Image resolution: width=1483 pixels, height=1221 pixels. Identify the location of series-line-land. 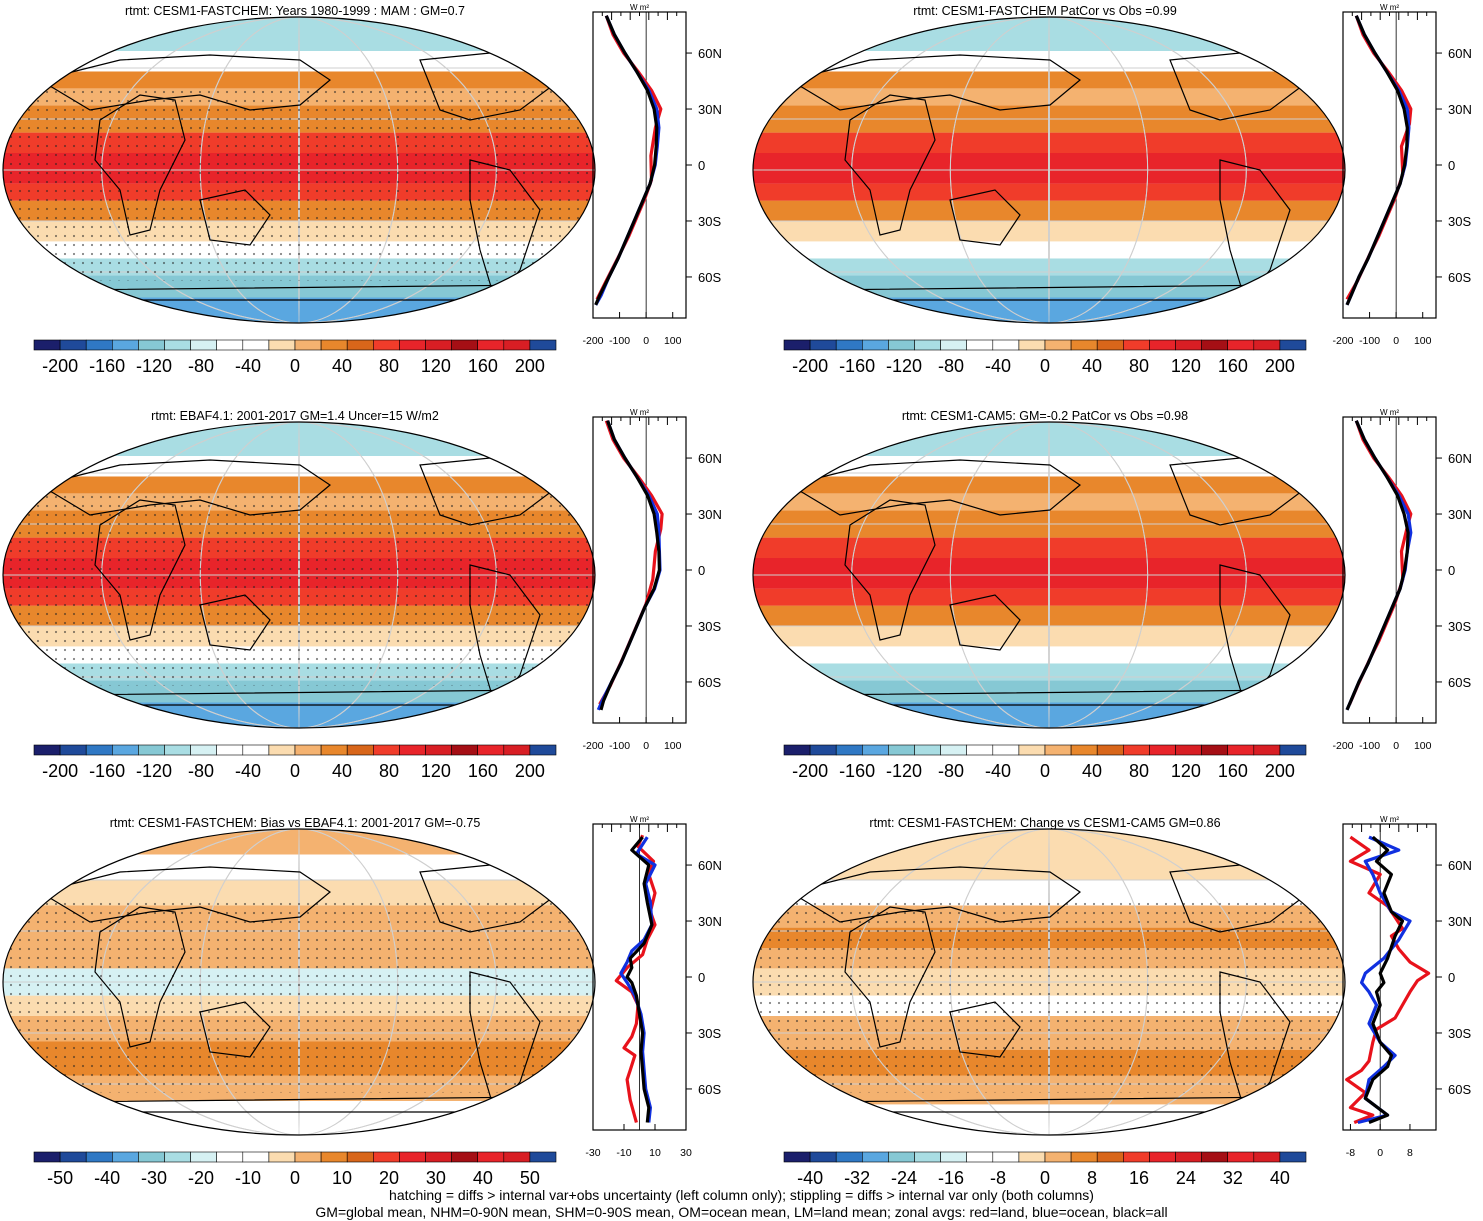
(1388, 979).